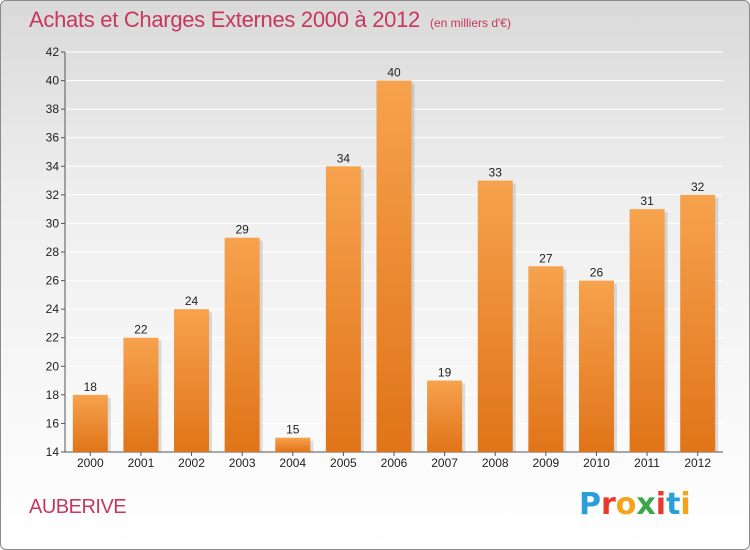  I want to click on data-label: 29, so click(242, 230).